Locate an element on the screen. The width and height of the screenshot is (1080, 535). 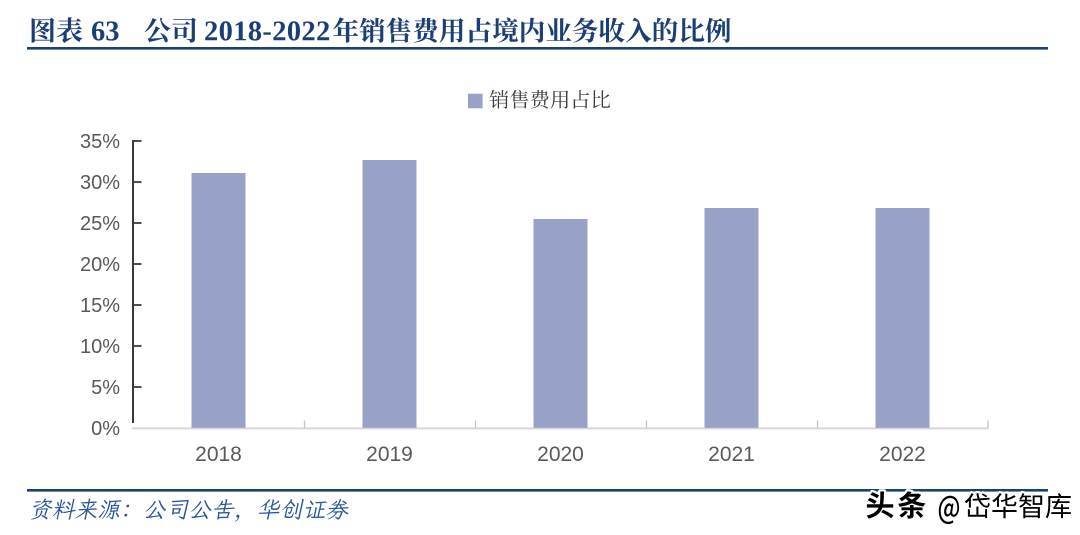
svg-text: 25% is located at coordinates (100, 224).